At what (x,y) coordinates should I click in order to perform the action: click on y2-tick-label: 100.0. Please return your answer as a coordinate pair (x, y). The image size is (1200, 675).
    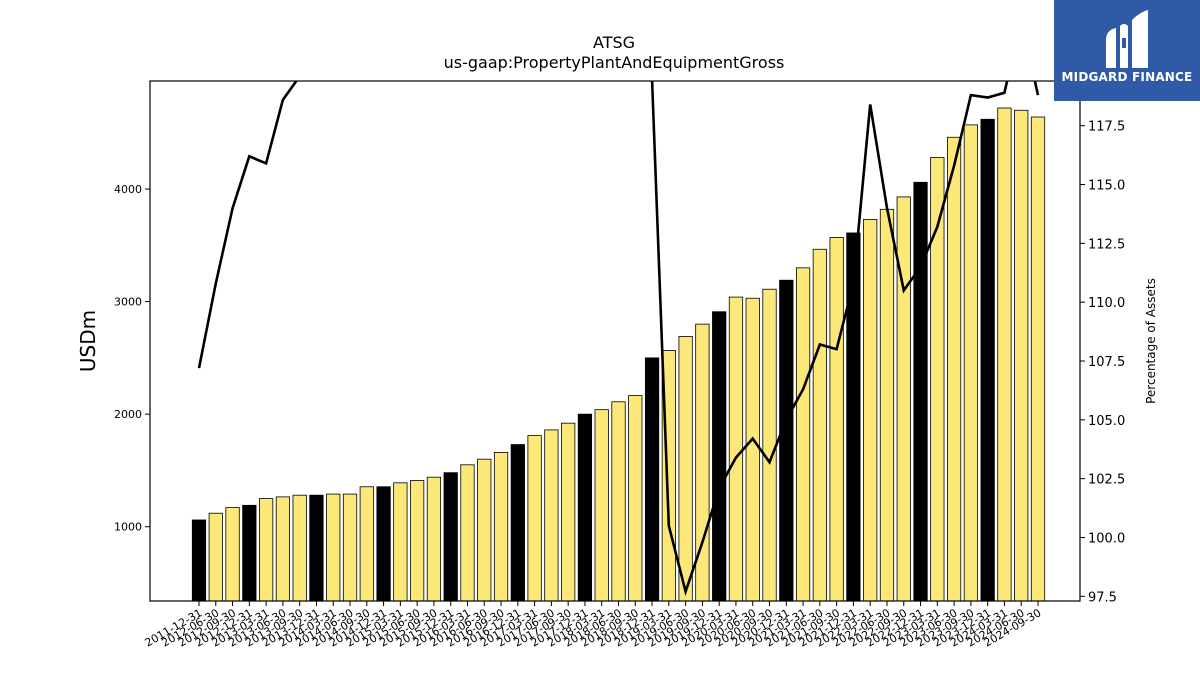
    Looking at the image, I should click on (1106, 538).